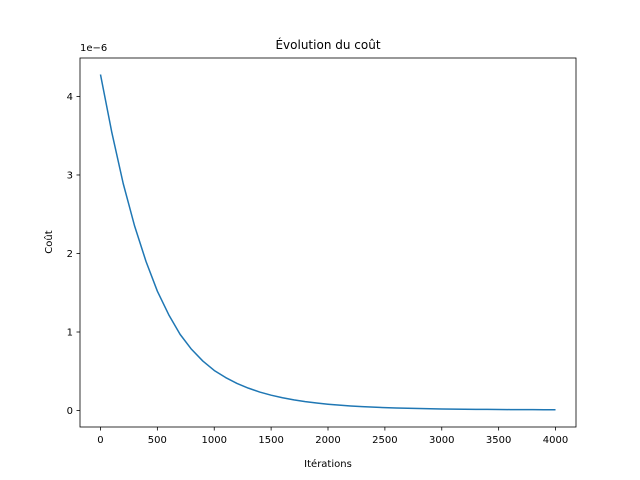  What do you see at coordinates (498, 440) in the screenshot?
I see `x-tick-label: 3500` at bounding box center [498, 440].